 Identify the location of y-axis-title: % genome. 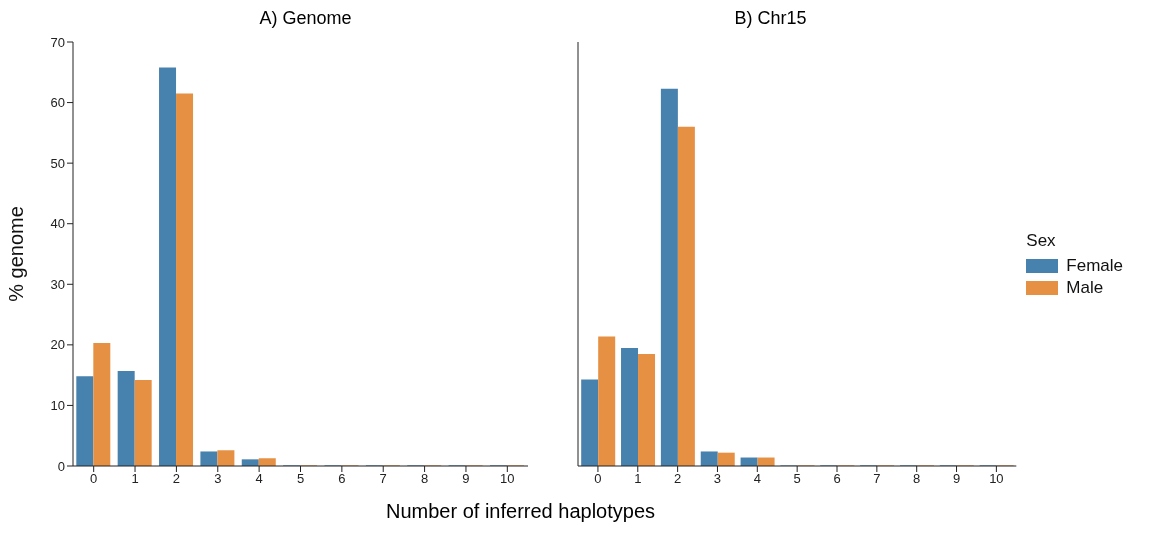
(16, 254).